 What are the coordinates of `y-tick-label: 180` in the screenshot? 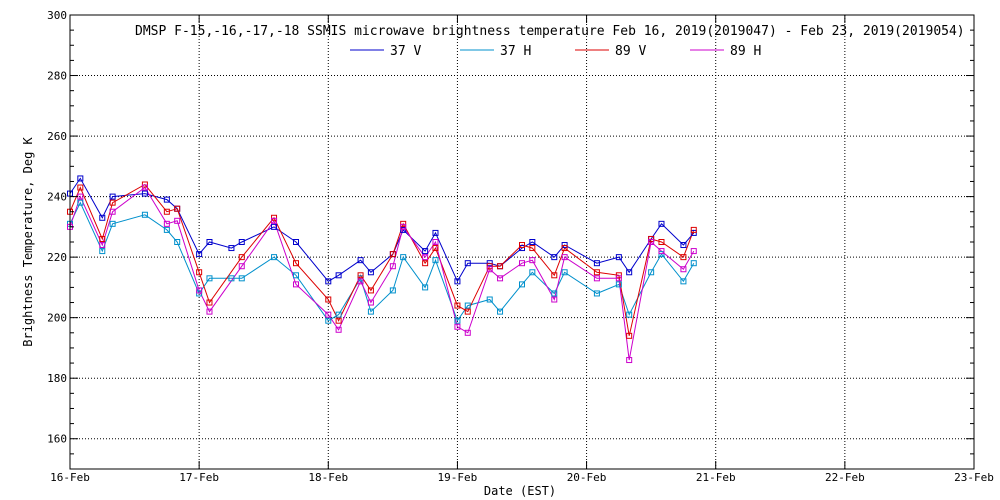 It's located at (57, 378).